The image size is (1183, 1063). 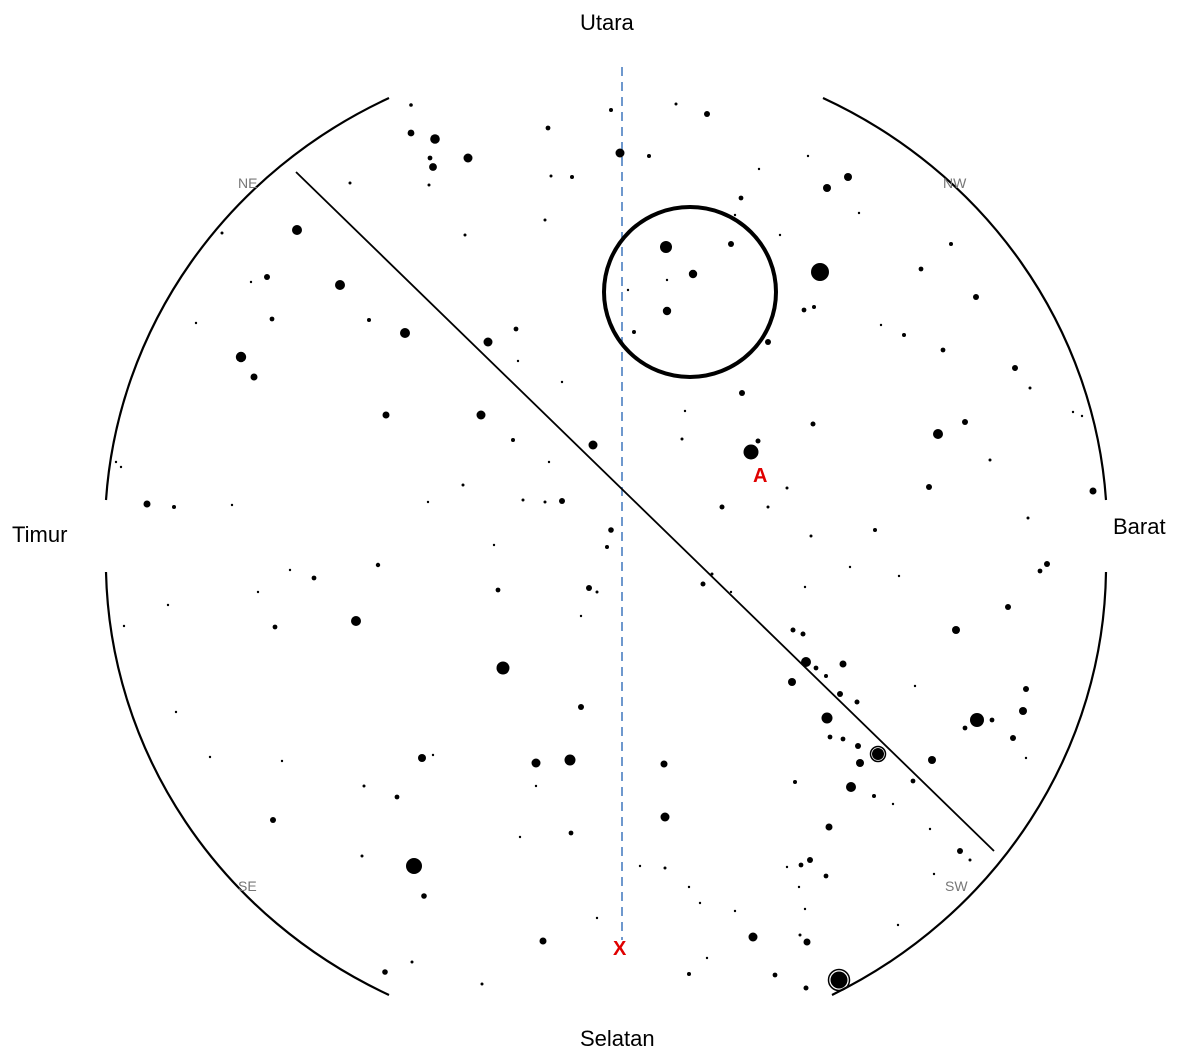 What do you see at coordinates (620, 949) in the screenshot?
I see `marker-x-label: X` at bounding box center [620, 949].